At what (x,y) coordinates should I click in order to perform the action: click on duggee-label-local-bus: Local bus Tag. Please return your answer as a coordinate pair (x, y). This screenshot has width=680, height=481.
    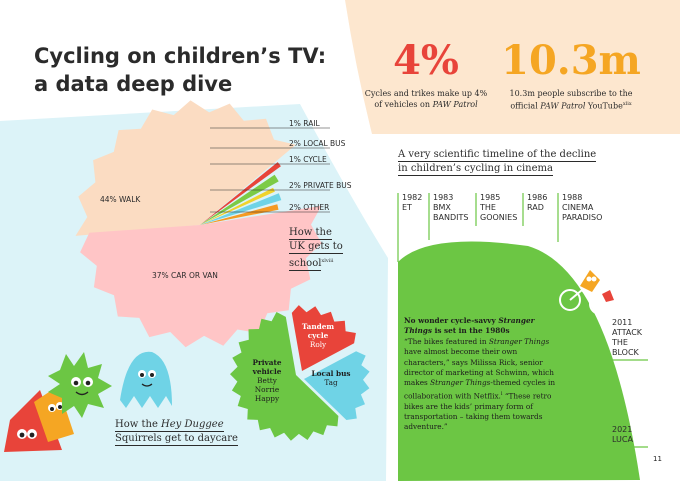
    Looking at the image, I should click on (331, 378).